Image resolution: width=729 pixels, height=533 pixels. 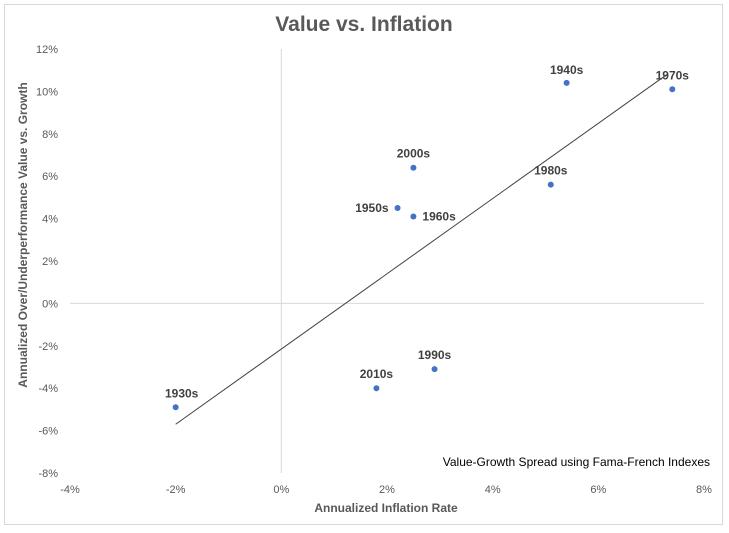 What do you see at coordinates (434, 369) in the screenshot?
I see `data-point-1990s` at bounding box center [434, 369].